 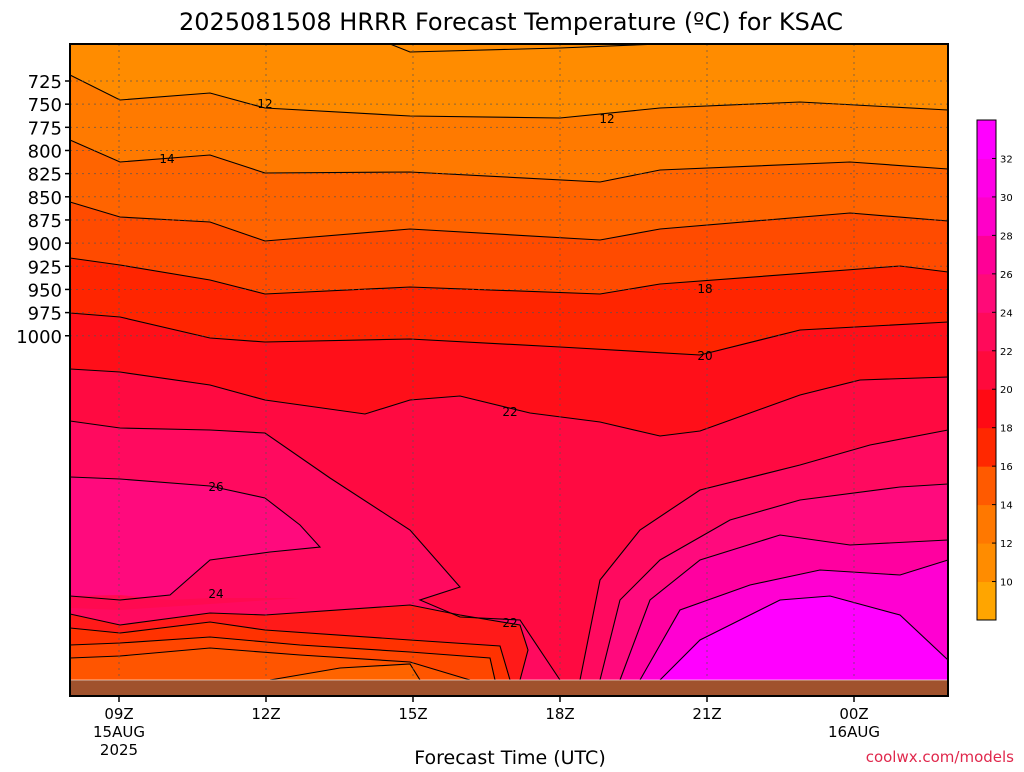 What do you see at coordinates (45, 221) in the screenshot?
I see `y-tick-label: 875` at bounding box center [45, 221].